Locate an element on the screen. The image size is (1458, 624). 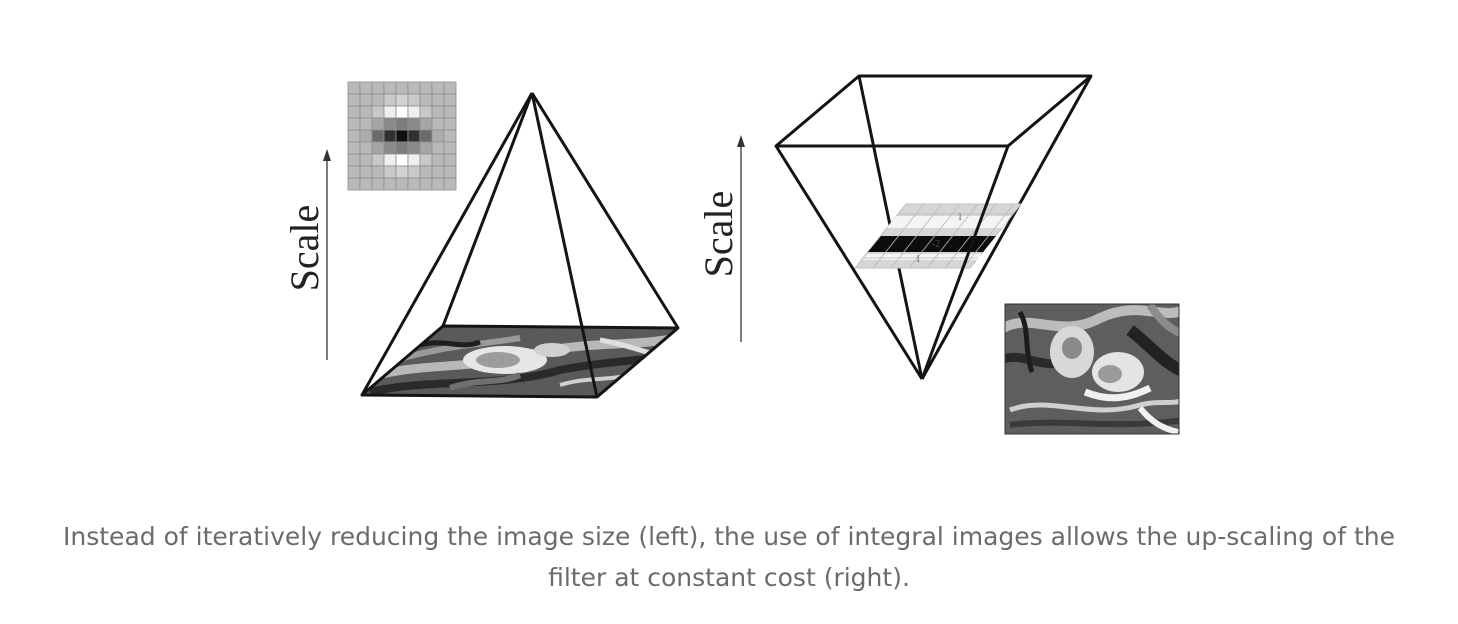
right-scale-arrow is located at coordinates (741, 238).